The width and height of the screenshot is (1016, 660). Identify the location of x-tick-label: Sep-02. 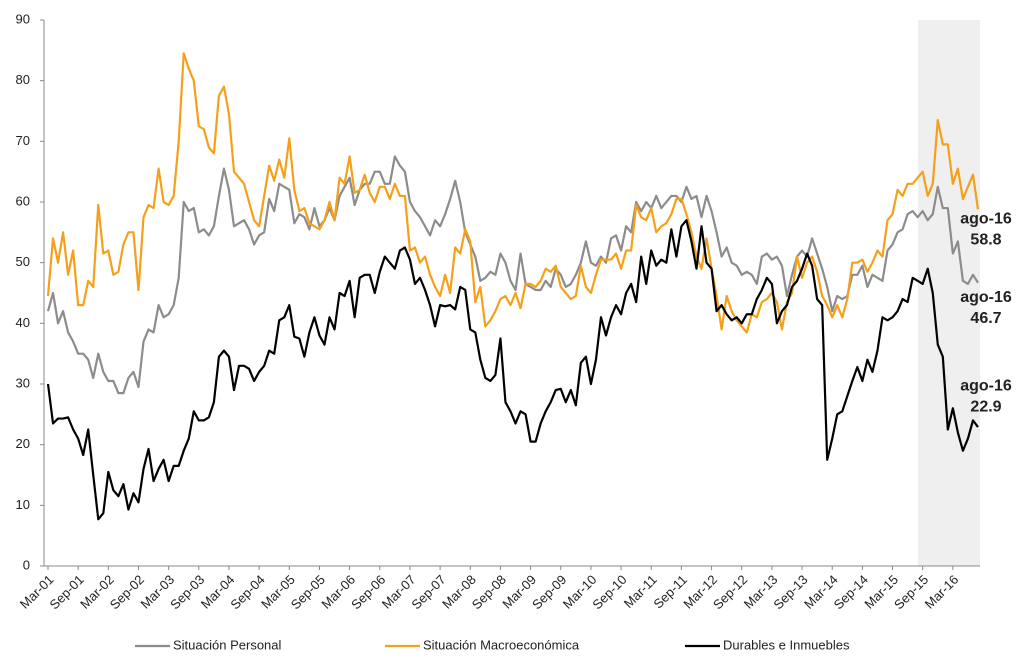
(127, 592).